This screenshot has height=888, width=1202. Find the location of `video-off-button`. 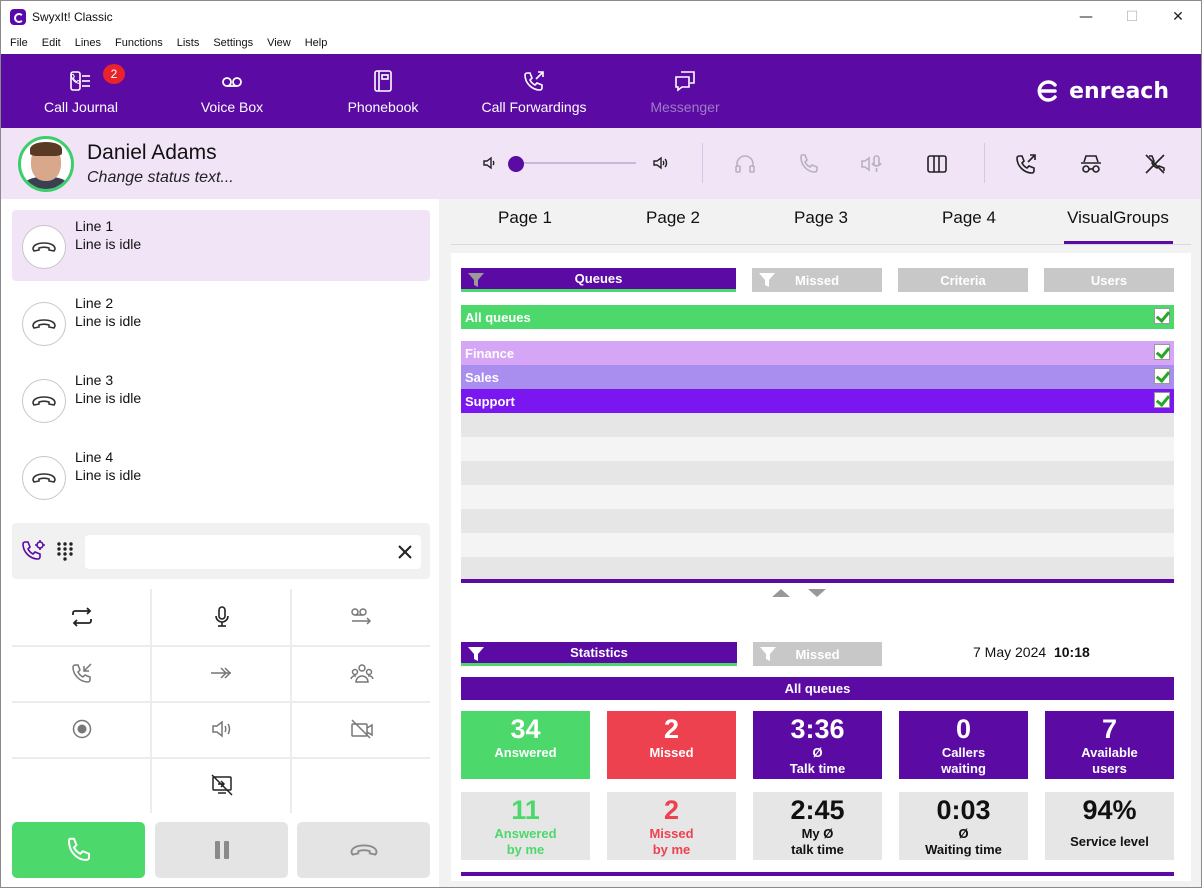

video-off-button is located at coordinates (361, 728).